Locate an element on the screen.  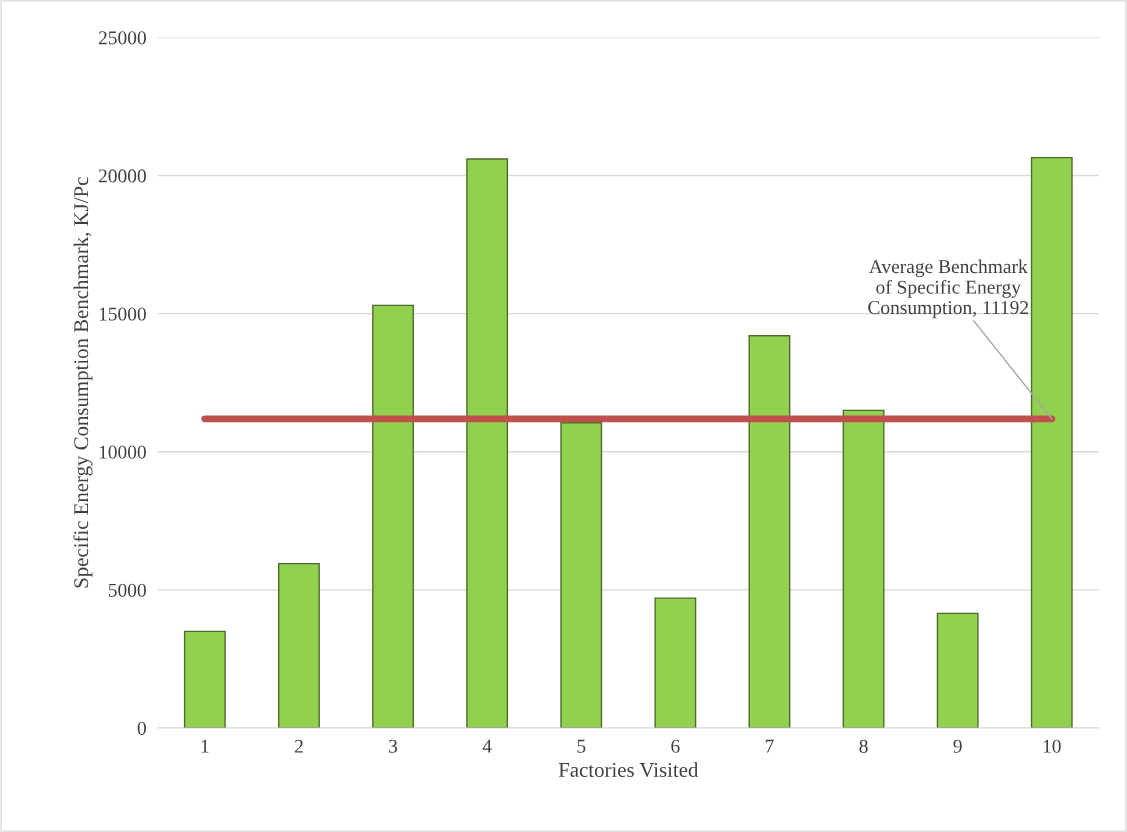
x-tick-label: 1 is located at coordinates (205, 746).